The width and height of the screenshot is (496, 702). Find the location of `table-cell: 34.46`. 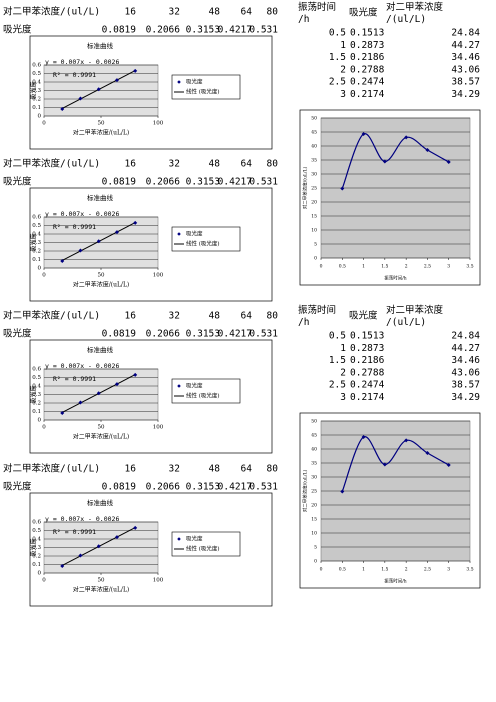

table-cell: 34.46 is located at coordinates (465, 57).